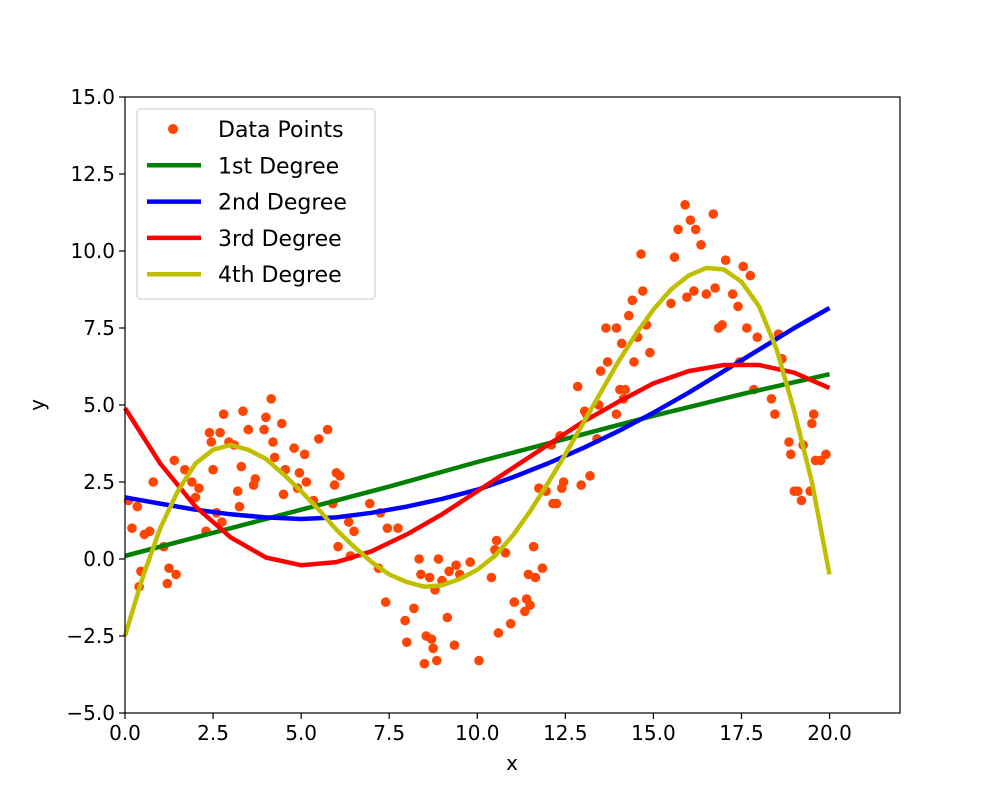  Describe the element at coordinates (829, 733) in the screenshot. I see `x-tick-label: 20.0` at that location.